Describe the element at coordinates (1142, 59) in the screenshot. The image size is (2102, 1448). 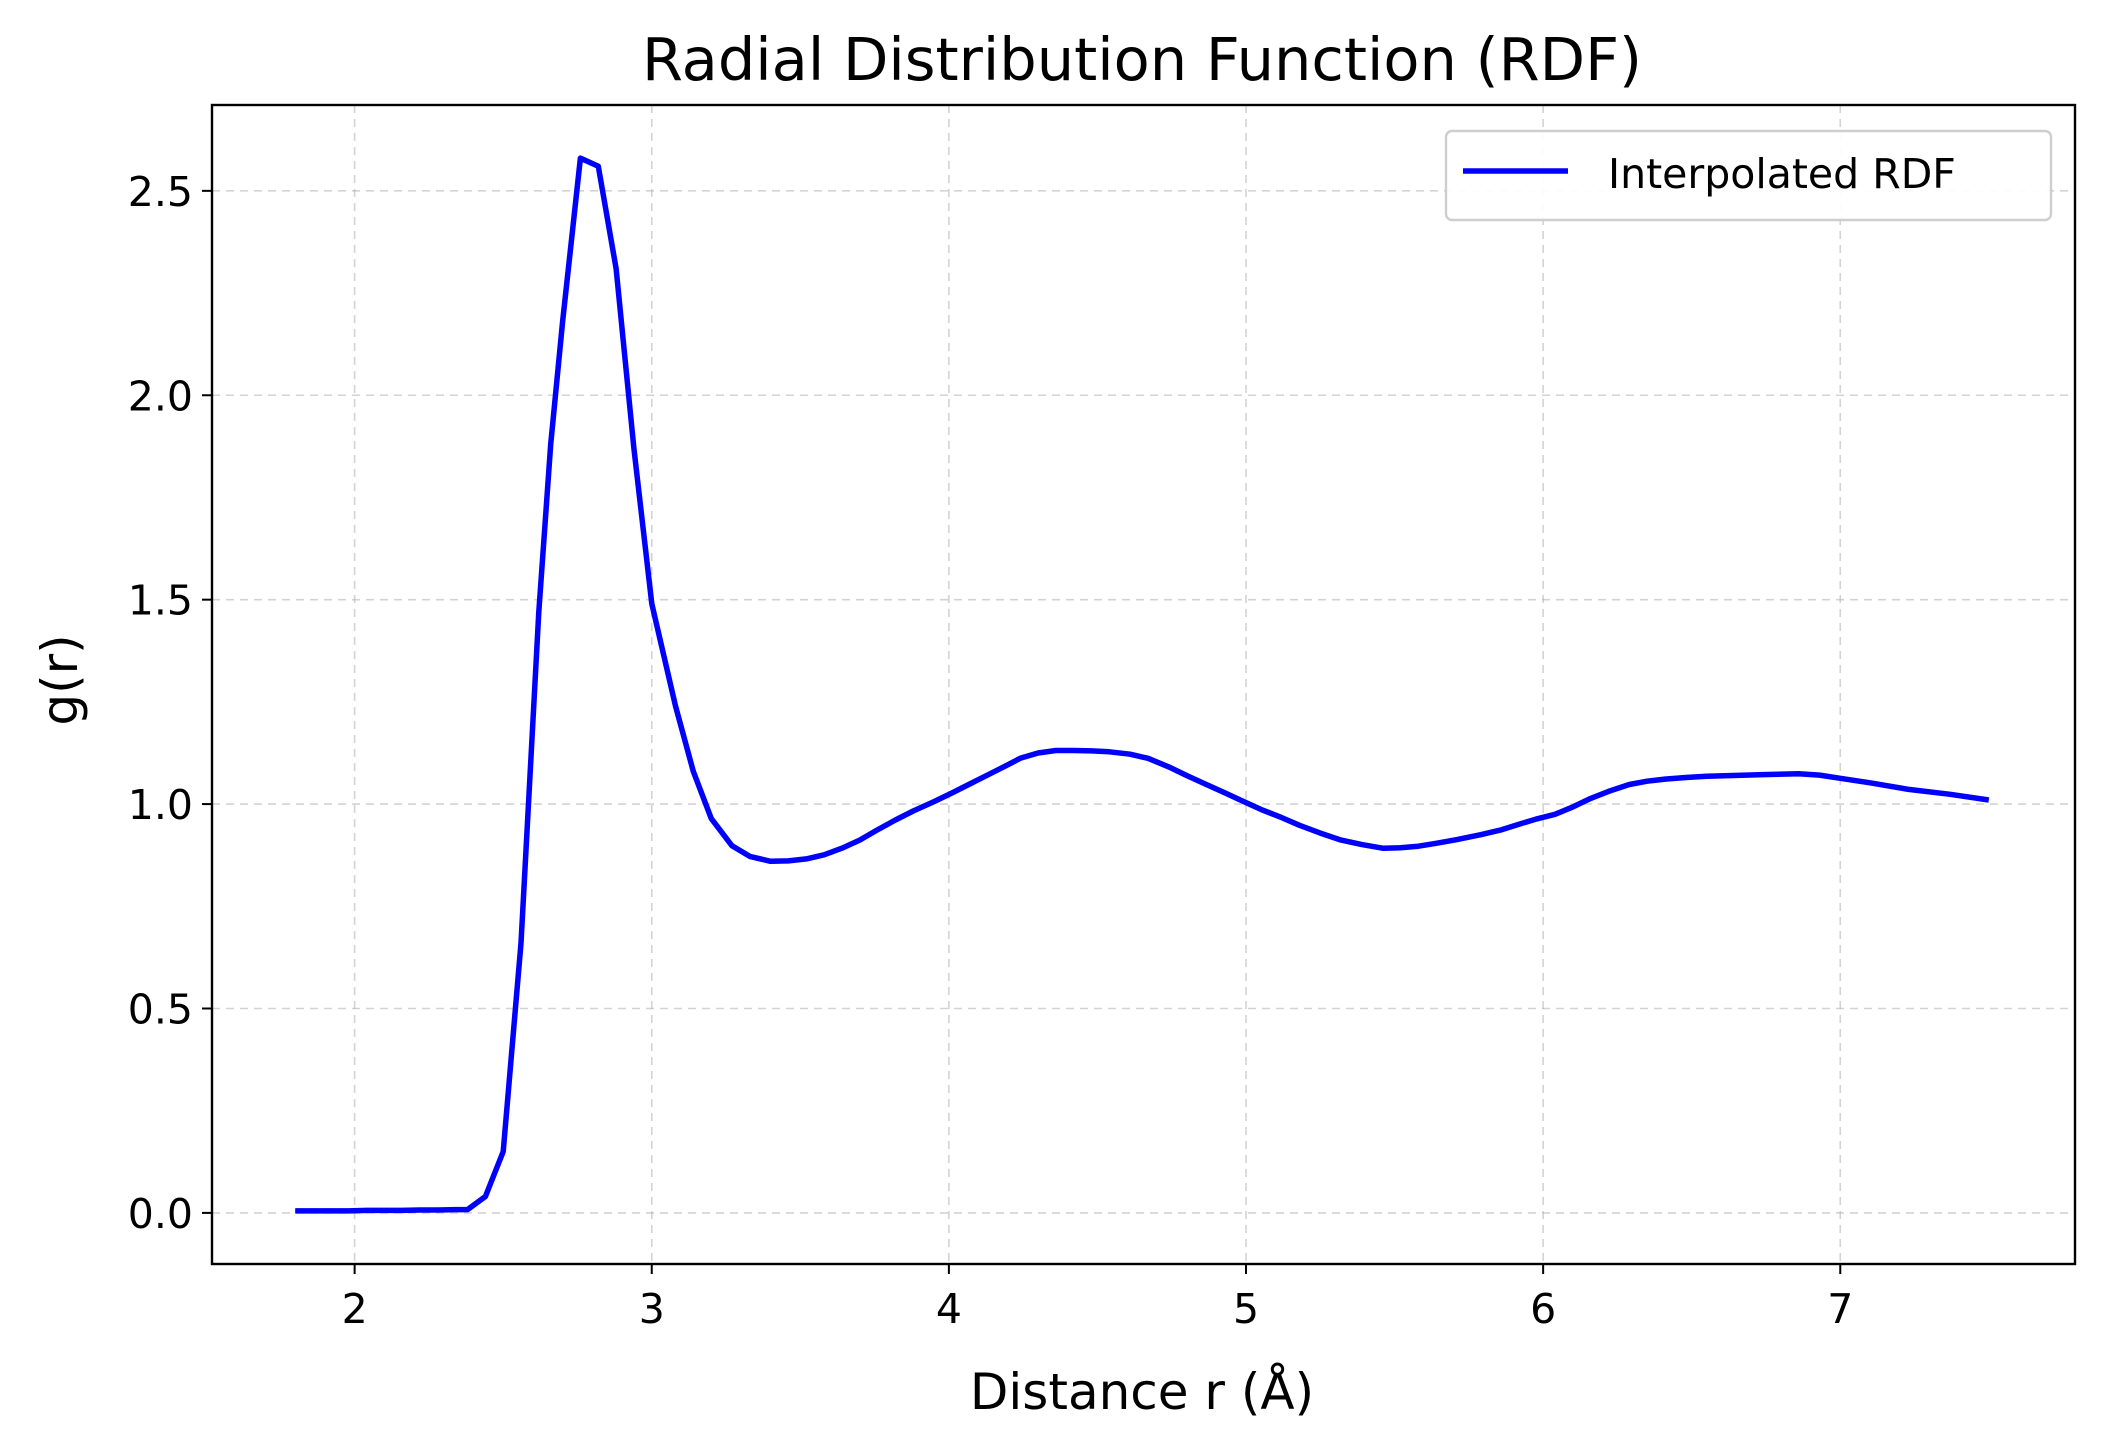
I see `chart-title: Radial Distribution Function (RDF)` at that location.